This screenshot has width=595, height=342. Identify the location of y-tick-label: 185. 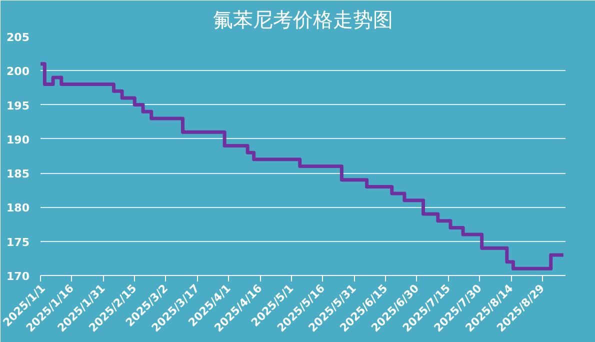
(18, 174).